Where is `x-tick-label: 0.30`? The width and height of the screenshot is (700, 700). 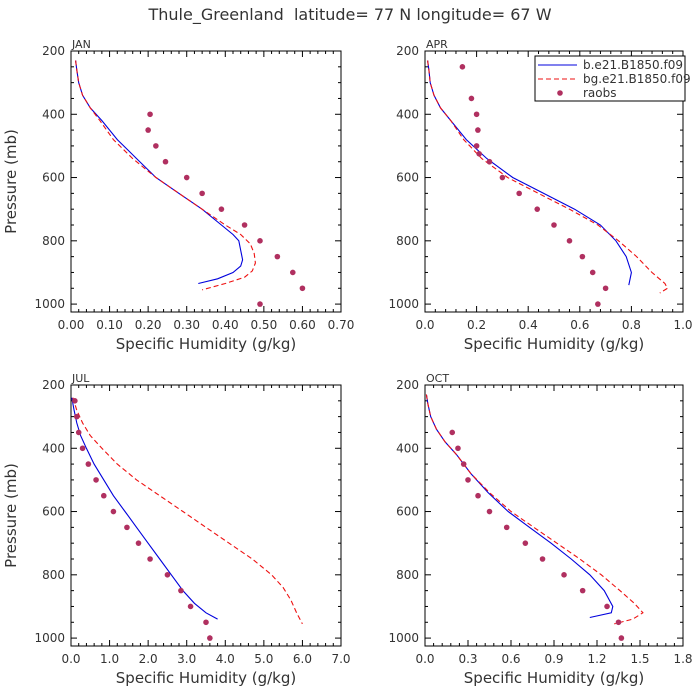 x-tick-label: 0.30 is located at coordinates (186, 325).